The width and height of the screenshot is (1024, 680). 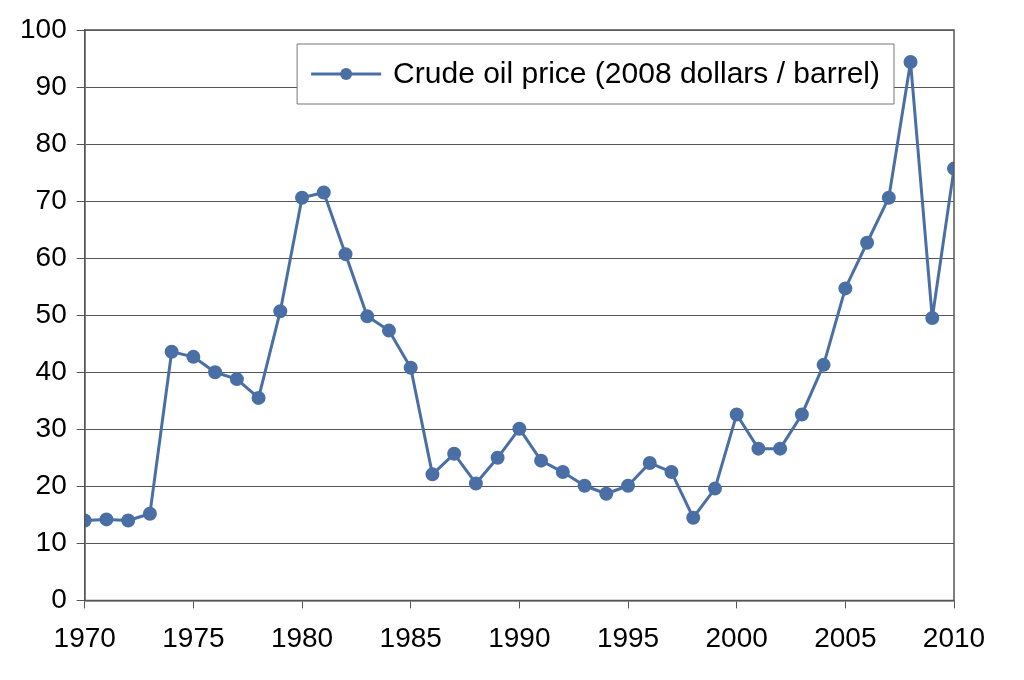 What do you see at coordinates (51, 485) in the screenshot?
I see `y-tick-label: 20` at bounding box center [51, 485].